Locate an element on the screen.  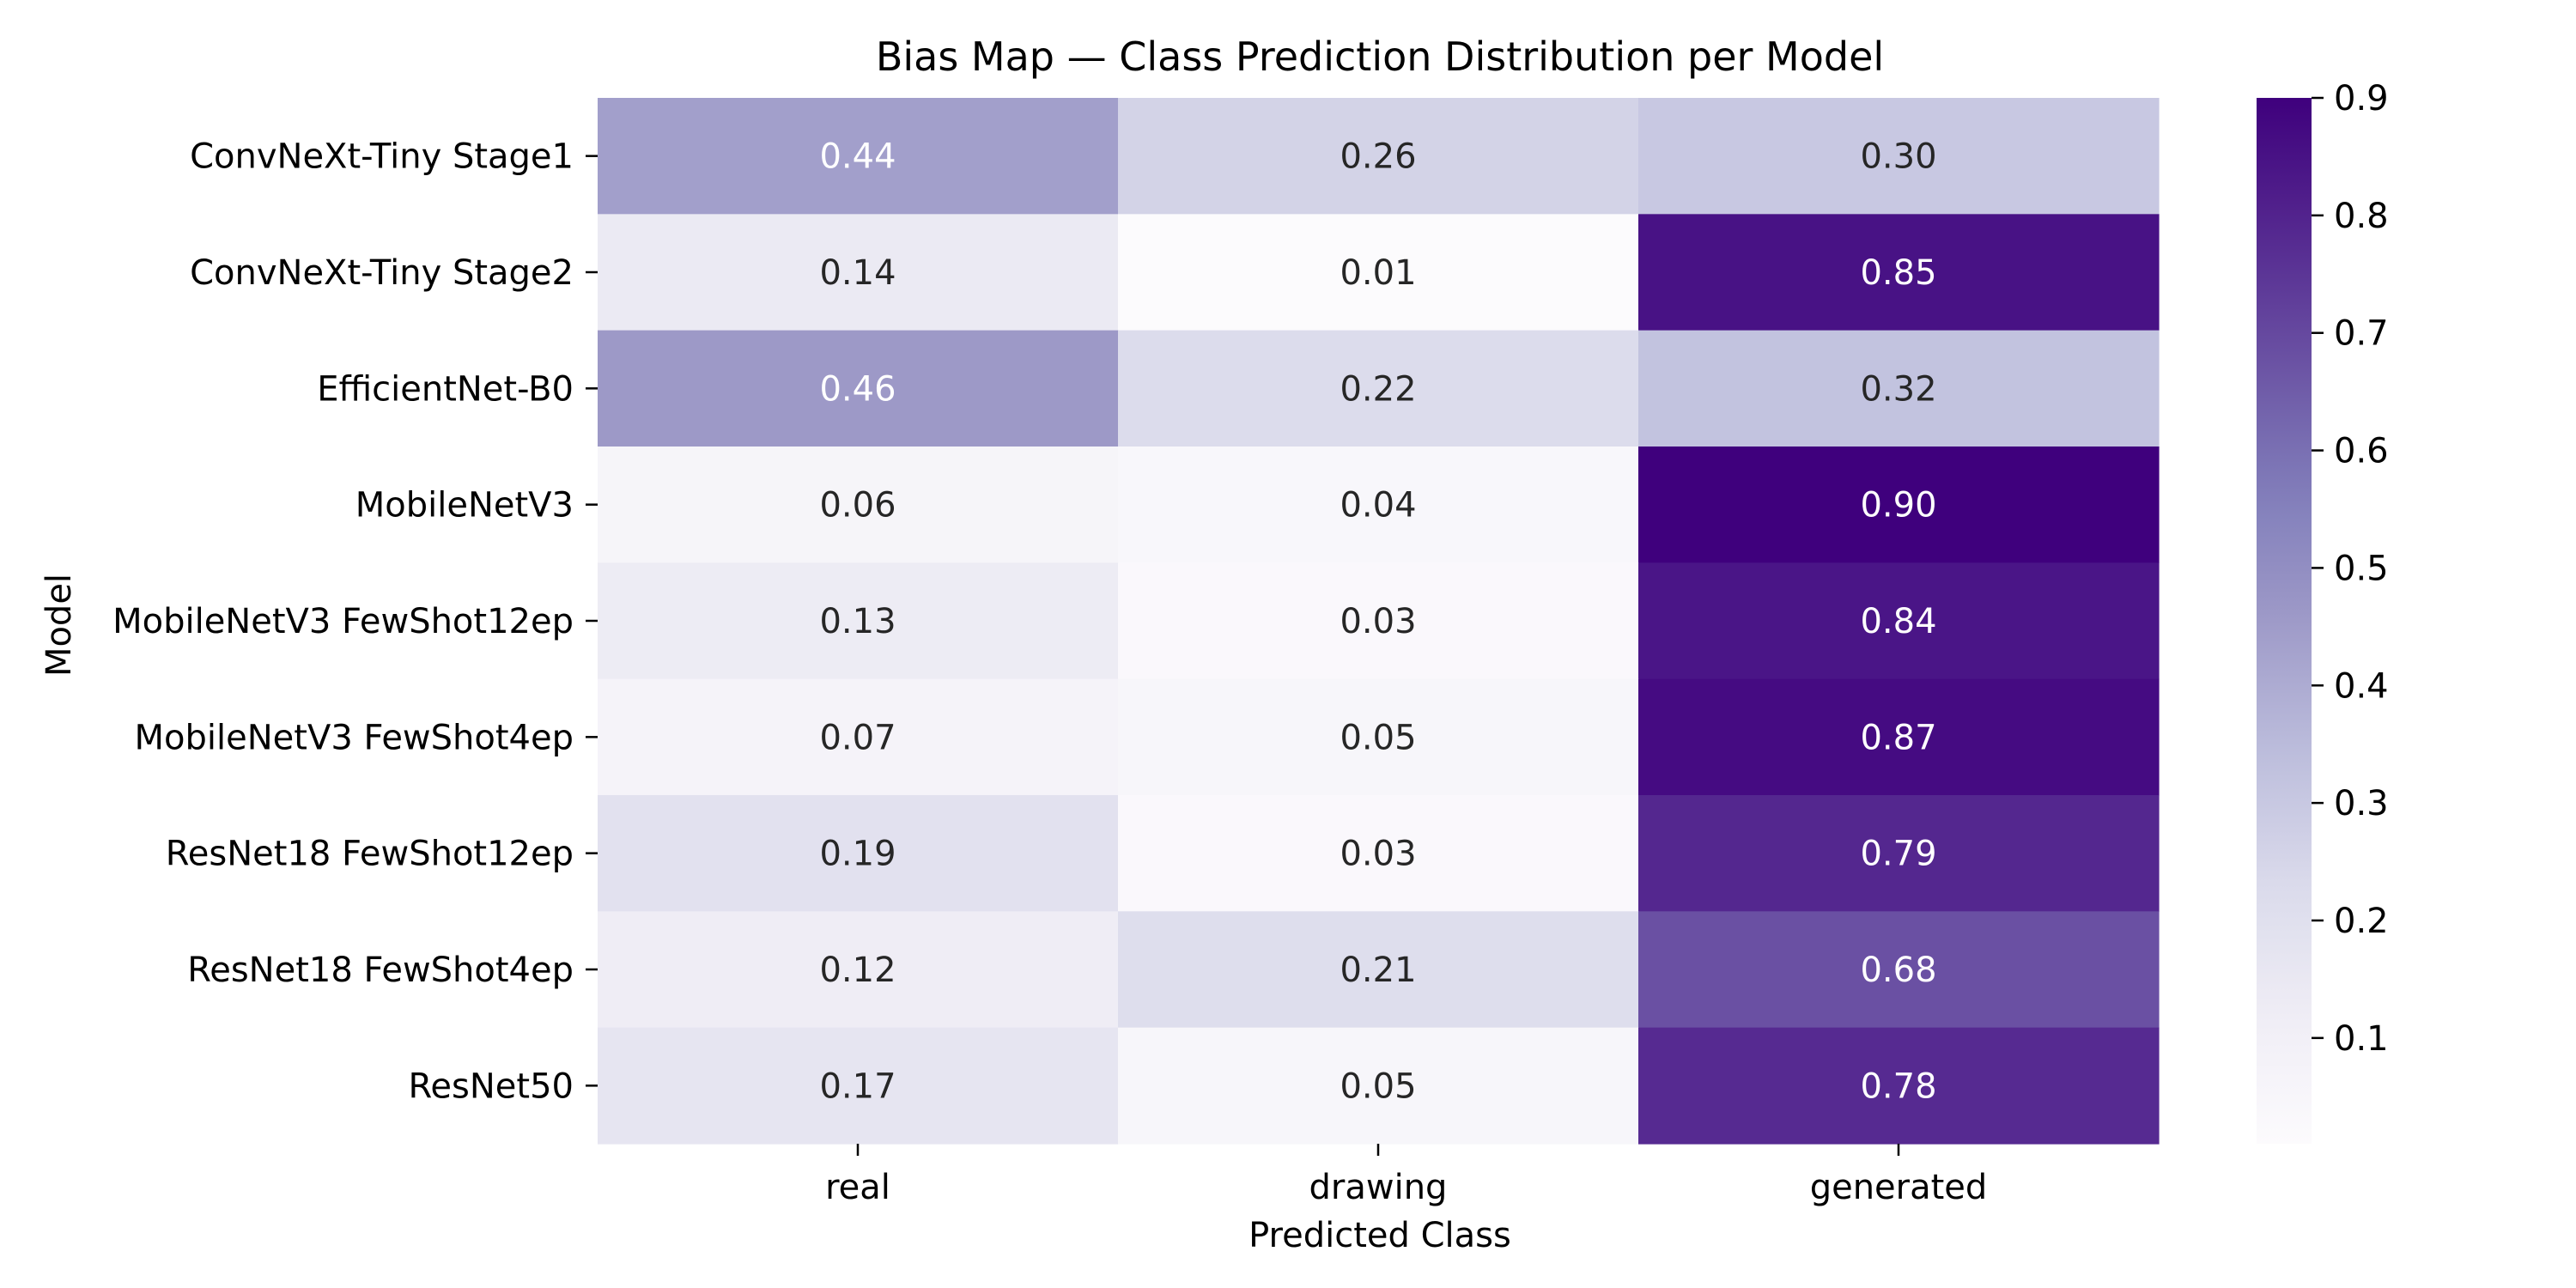
x-axis-label: Predicted Class is located at coordinates (1380, 1235).